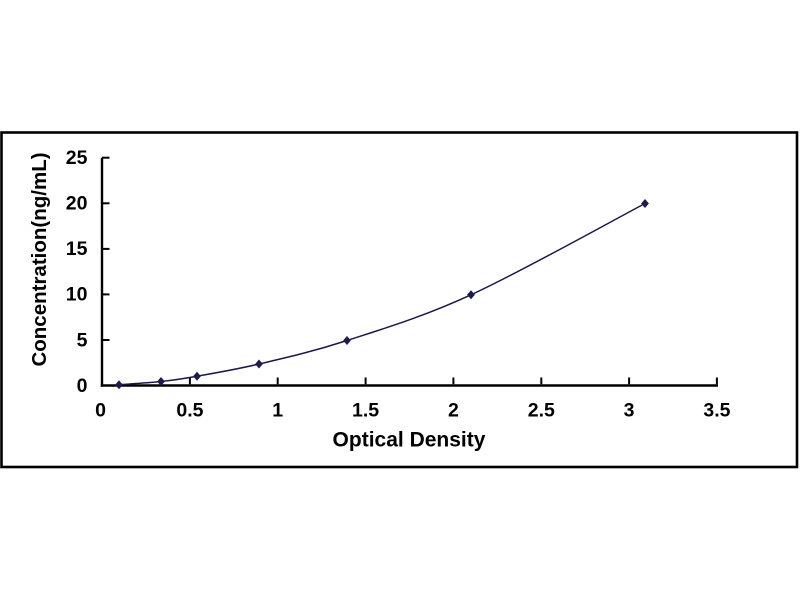  Describe the element at coordinates (277, 411) in the screenshot. I see `svg-text: 1` at that location.